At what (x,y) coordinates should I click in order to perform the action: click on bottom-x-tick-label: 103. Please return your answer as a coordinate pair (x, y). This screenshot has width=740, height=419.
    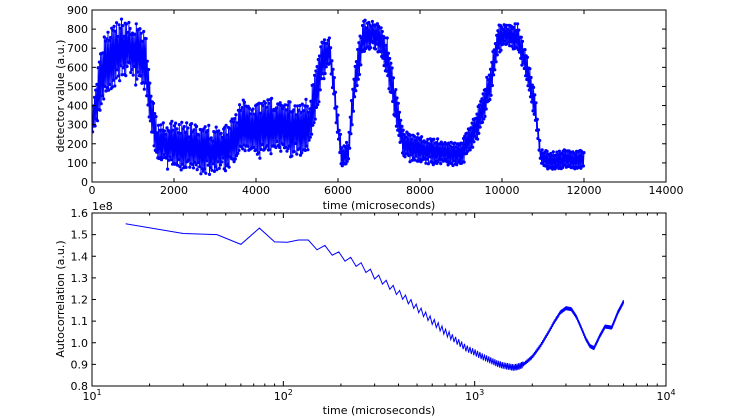
    Looking at the image, I should click on (474, 395).